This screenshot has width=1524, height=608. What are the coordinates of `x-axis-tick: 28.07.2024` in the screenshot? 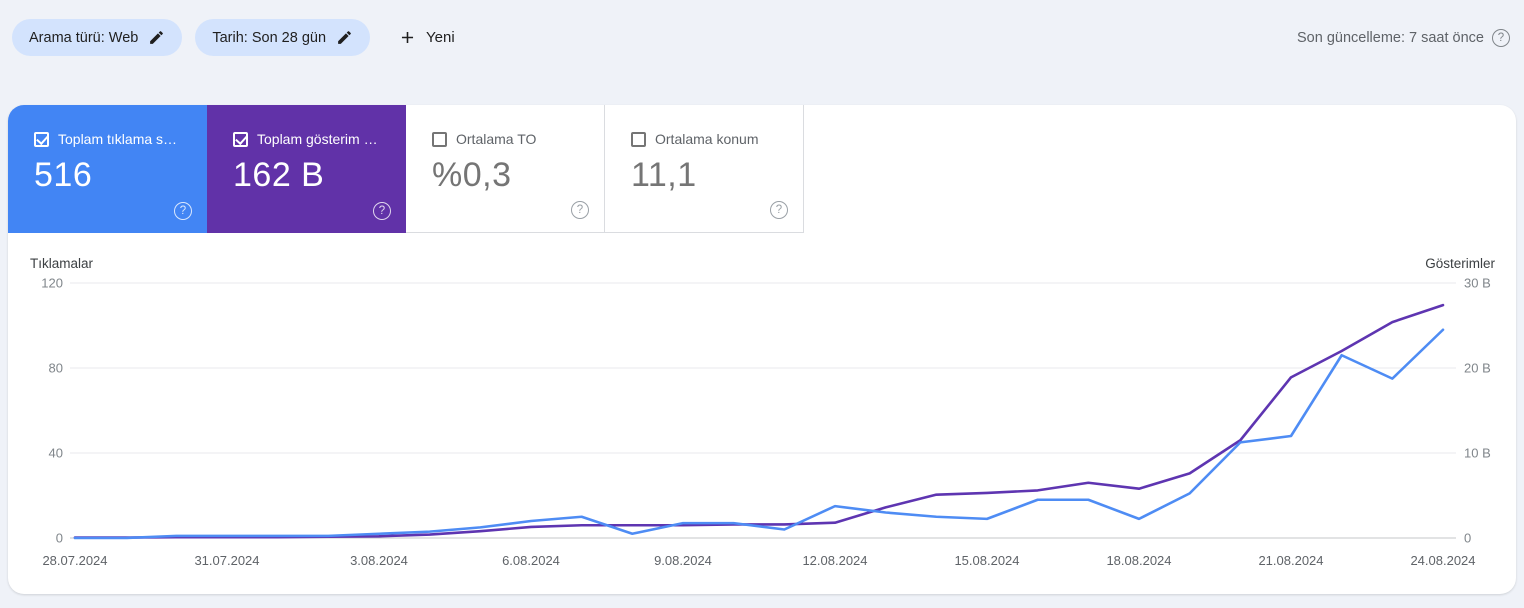 It's located at (74, 560).